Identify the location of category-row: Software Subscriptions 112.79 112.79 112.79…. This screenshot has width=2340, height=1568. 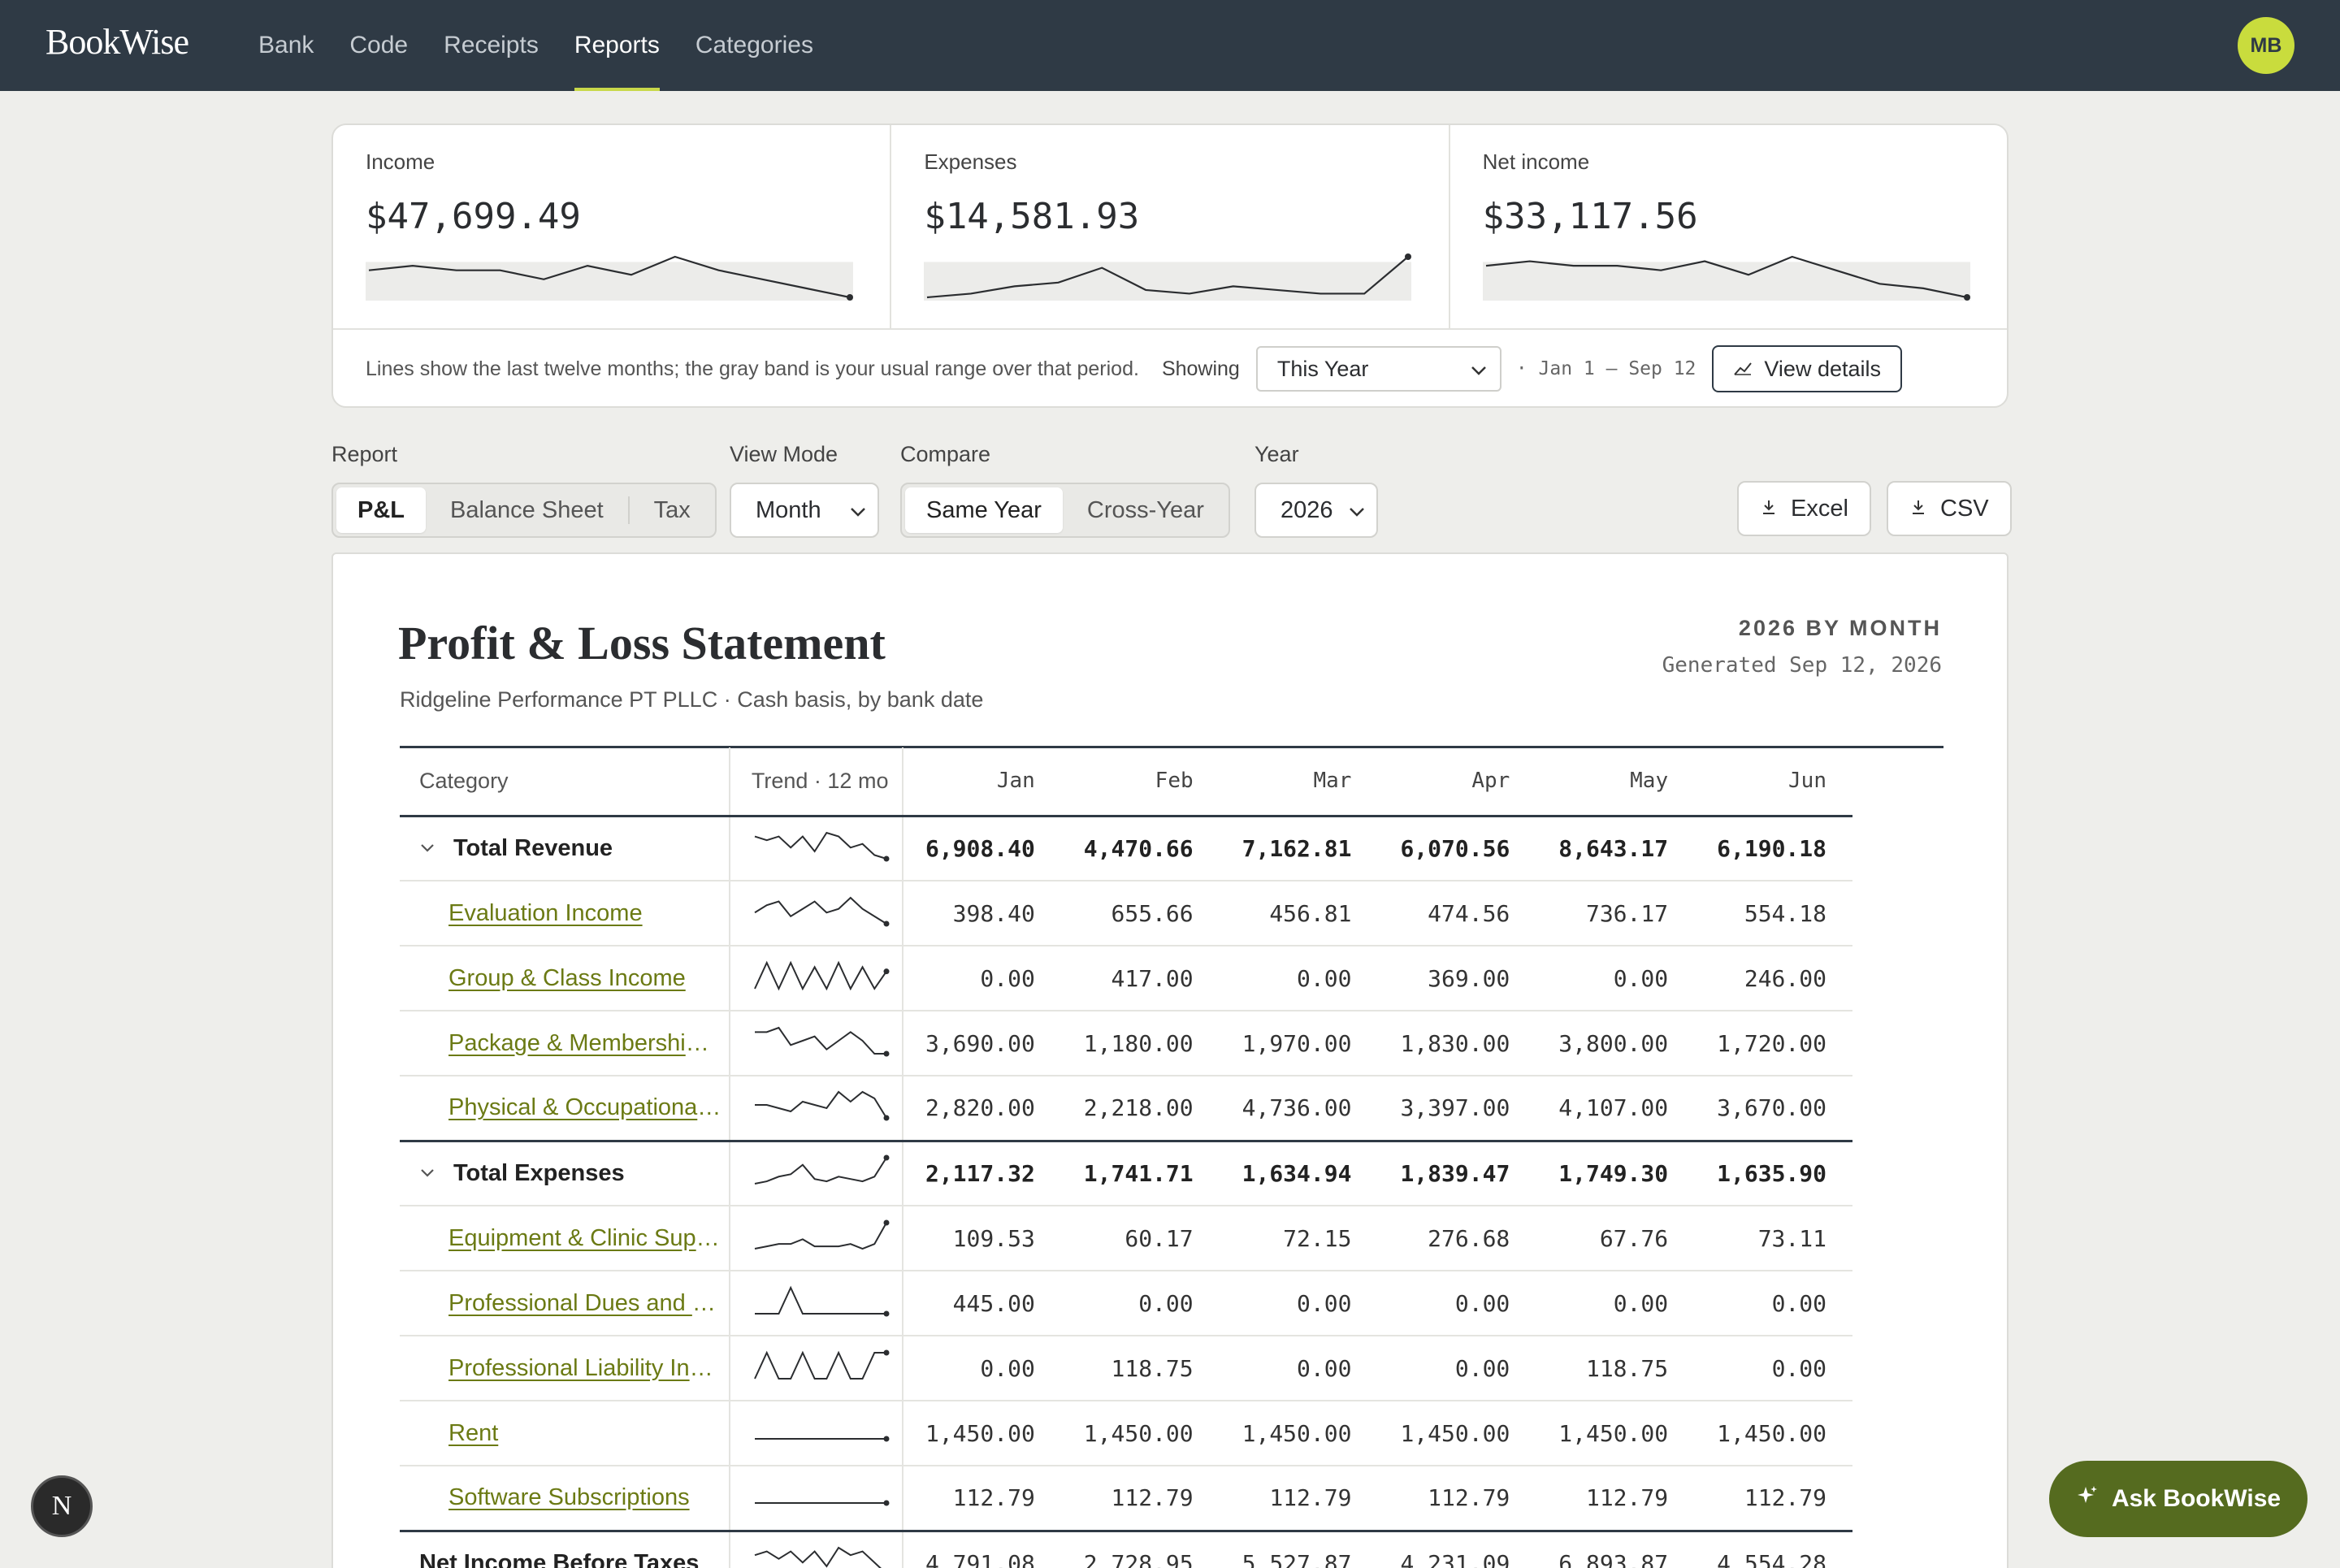
(1126, 1498).